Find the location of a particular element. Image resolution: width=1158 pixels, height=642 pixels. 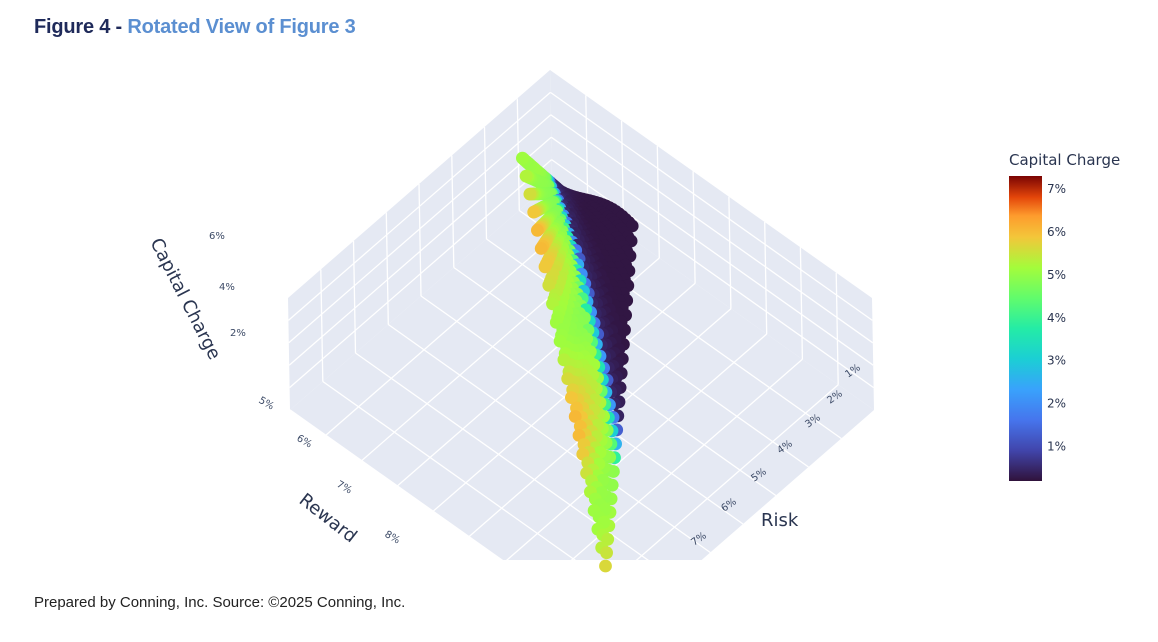

colorbar: Capital Charge 1% 2% 3% 4% 5% 6% 7% is located at coordinates (1064, 316).